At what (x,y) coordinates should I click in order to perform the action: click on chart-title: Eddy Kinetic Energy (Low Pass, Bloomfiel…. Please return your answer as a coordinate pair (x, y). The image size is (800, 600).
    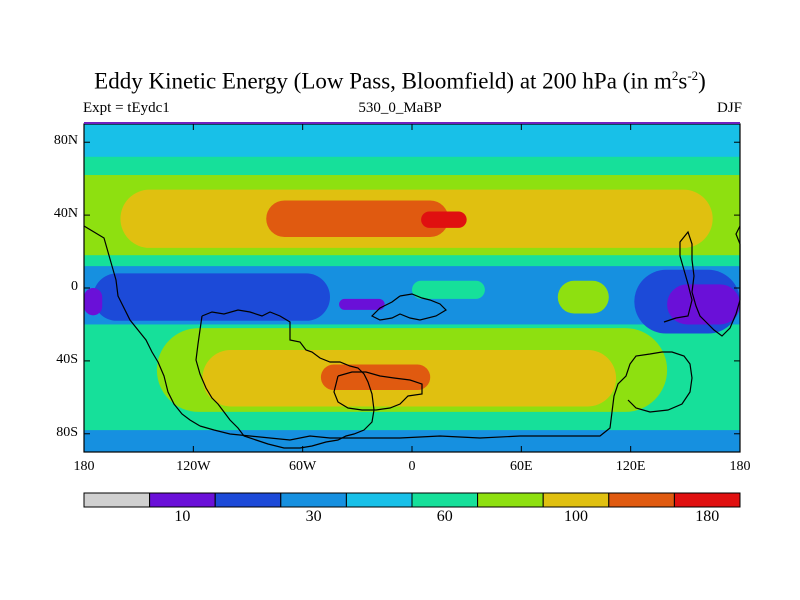
    Looking at the image, I should click on (400, 81).